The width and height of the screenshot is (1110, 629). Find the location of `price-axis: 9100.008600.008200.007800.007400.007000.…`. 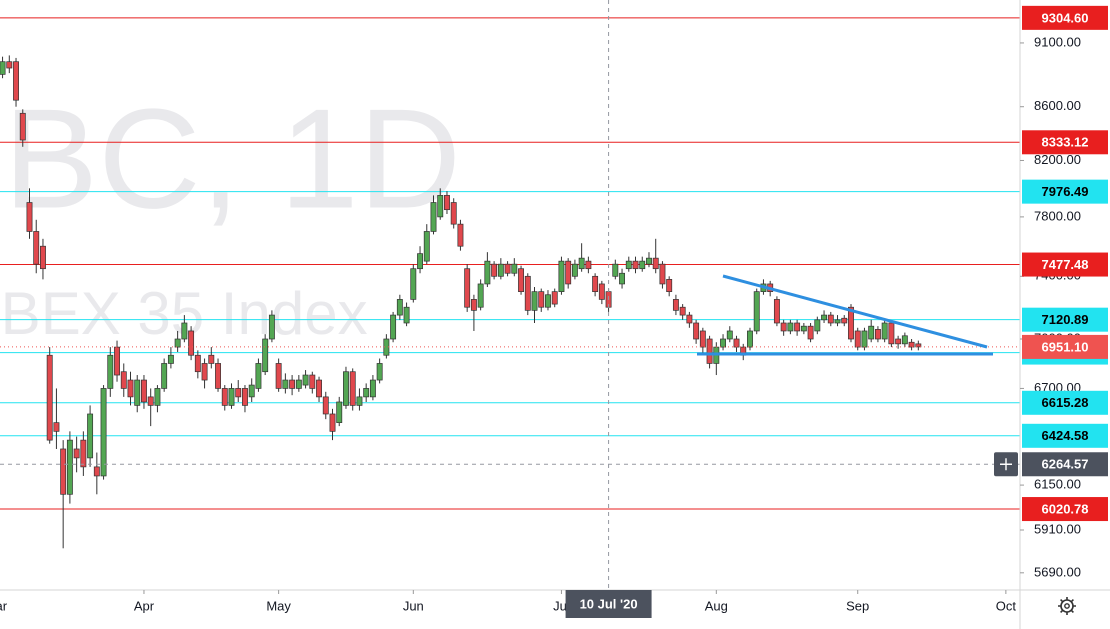

price-axis: 9100.008600.008200.007800.007400.007000.… is located at coordinates (1064, 292).